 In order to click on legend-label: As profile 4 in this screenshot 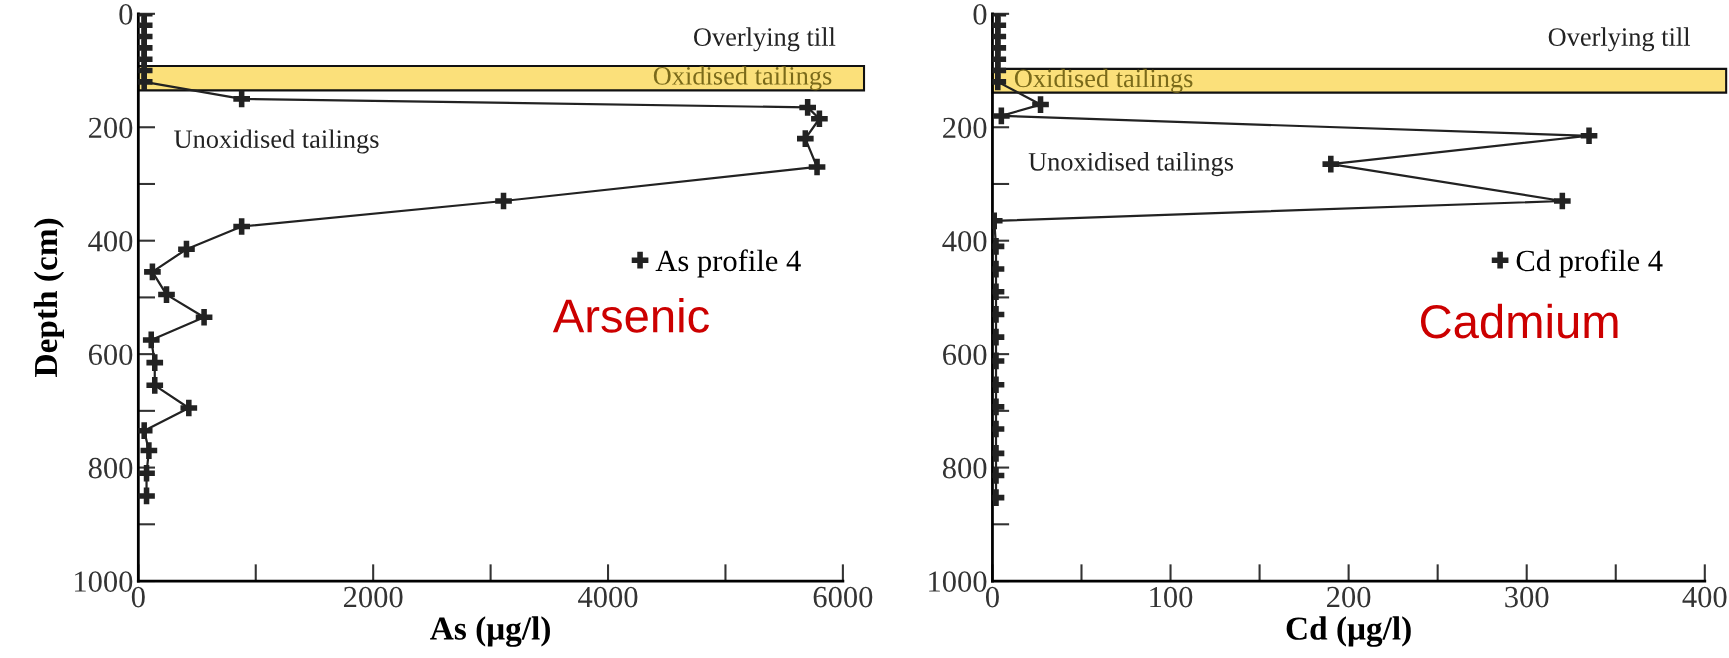, I will do `click(728, 263)`.